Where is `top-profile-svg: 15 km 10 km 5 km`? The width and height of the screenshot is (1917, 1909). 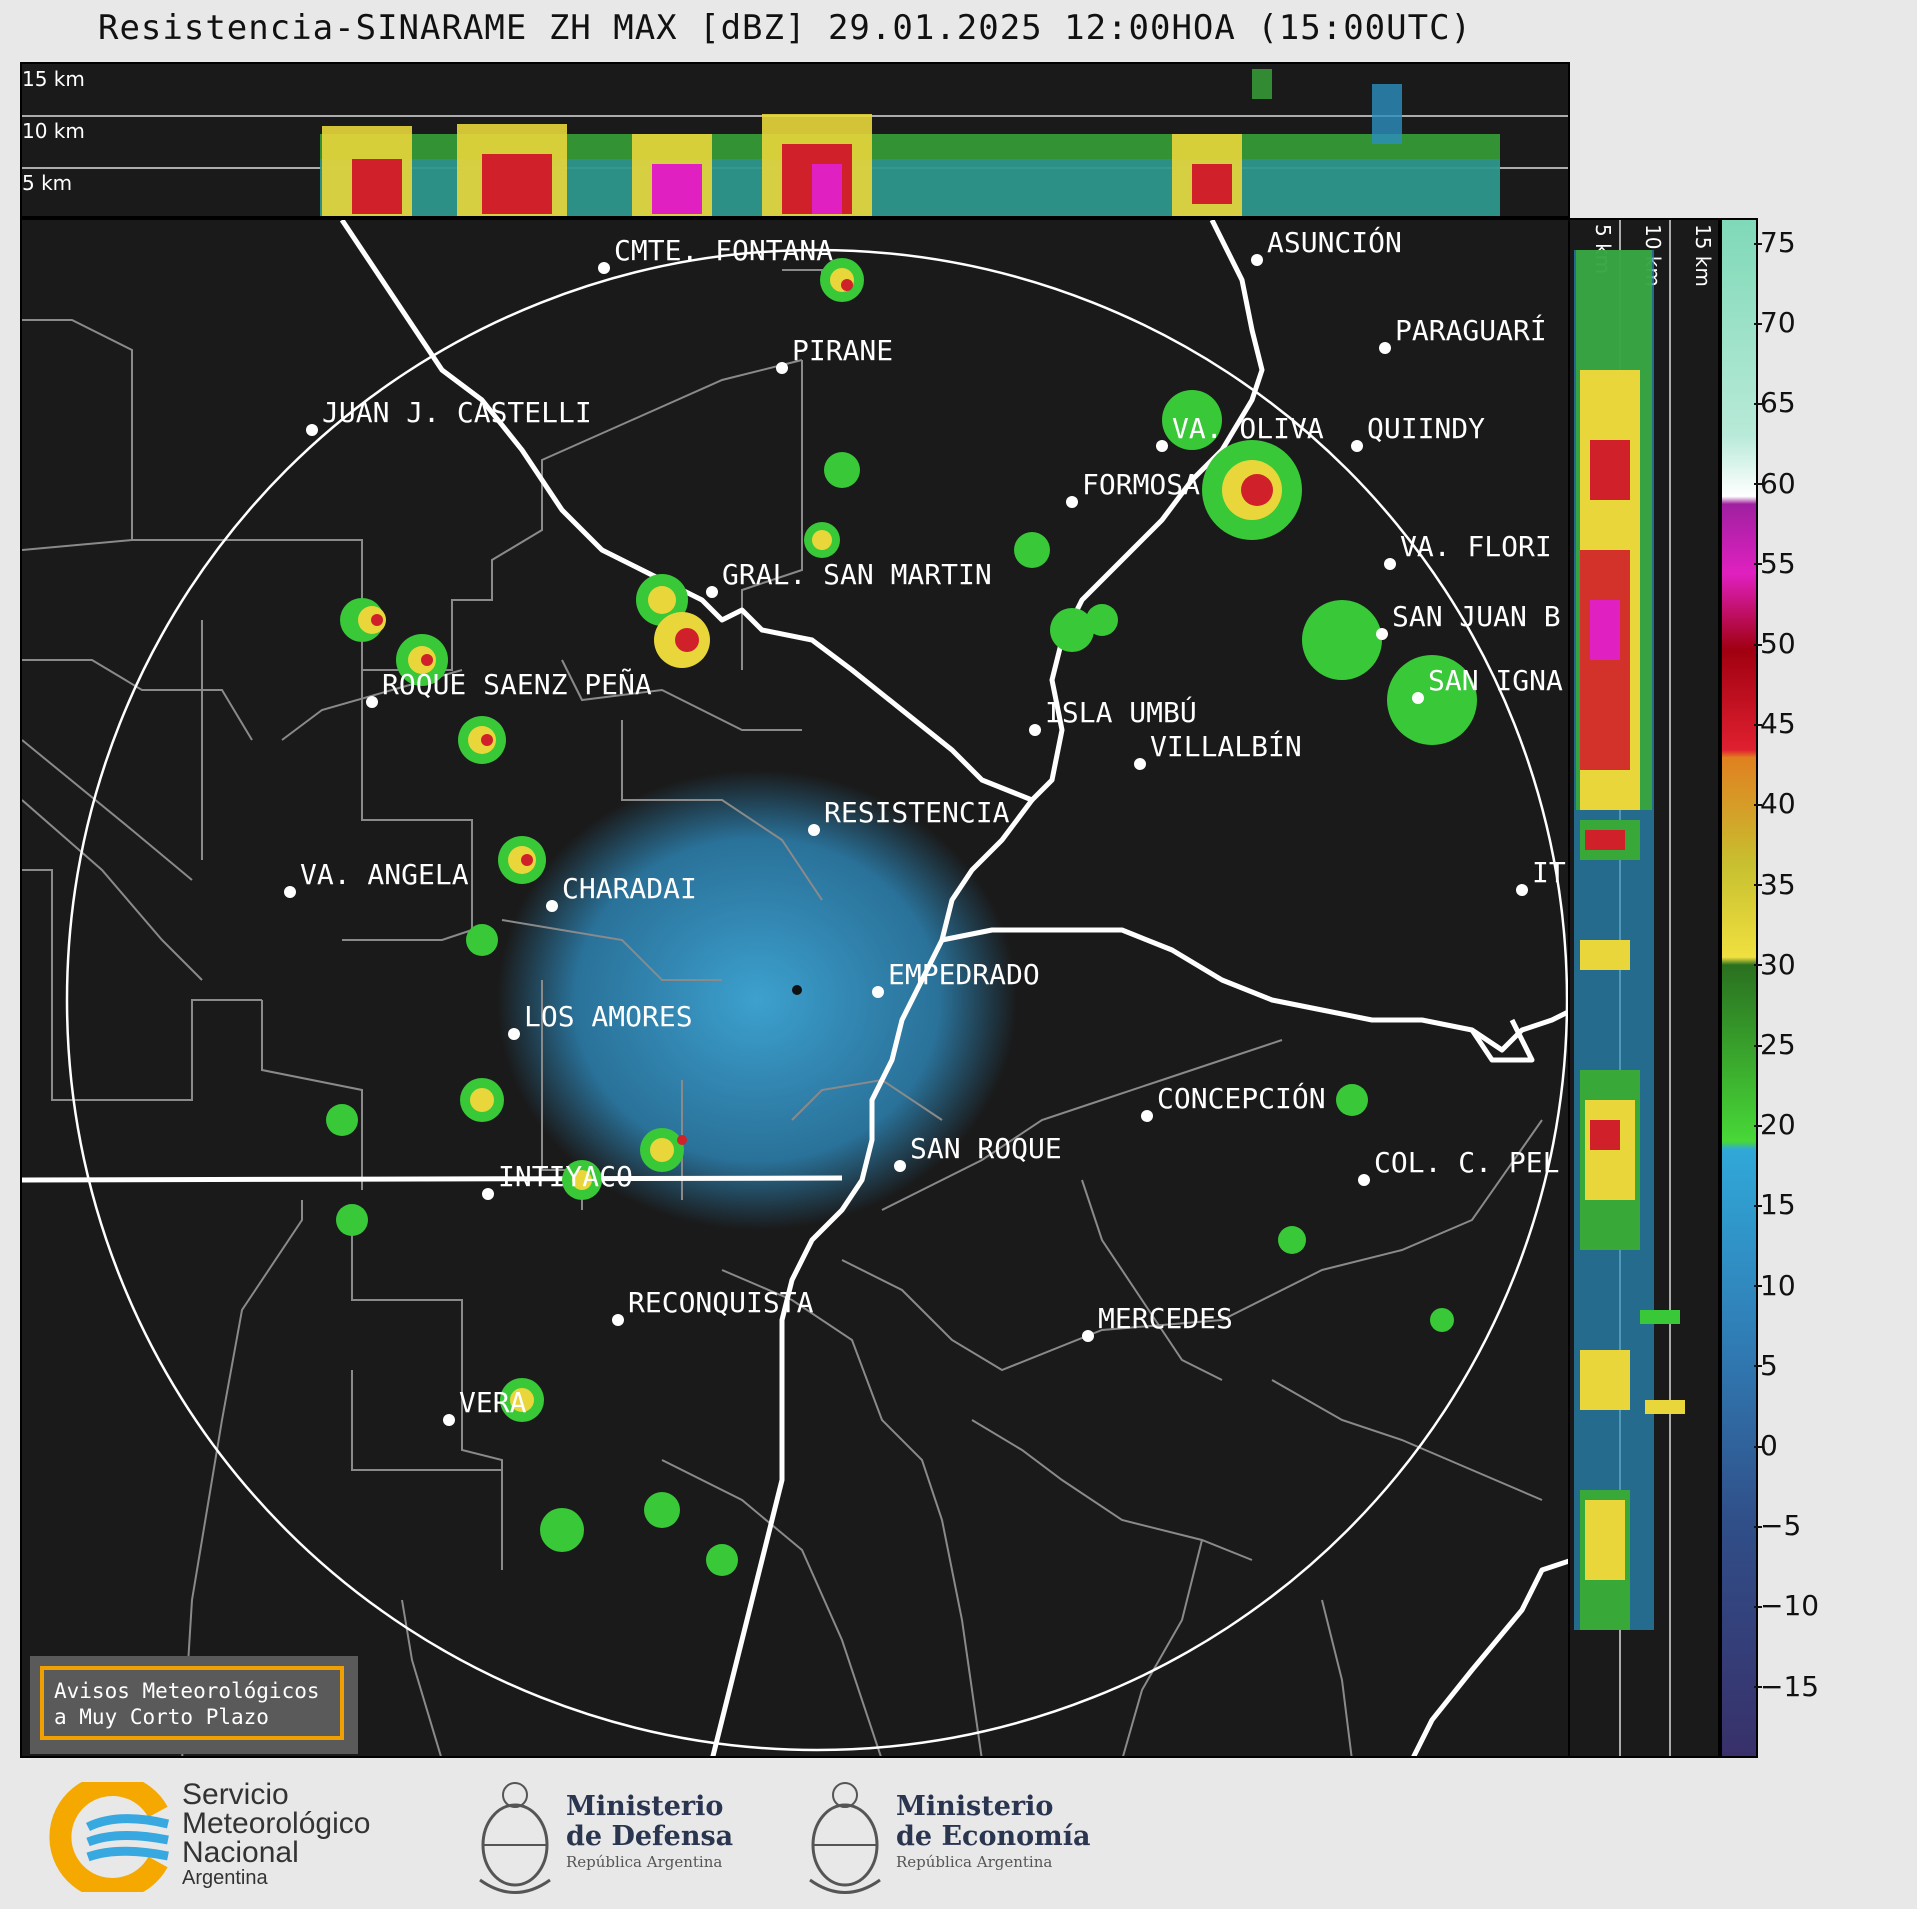 top-profile-svg: 15 km 10 km 5 km is located at coordinates (795, 141).